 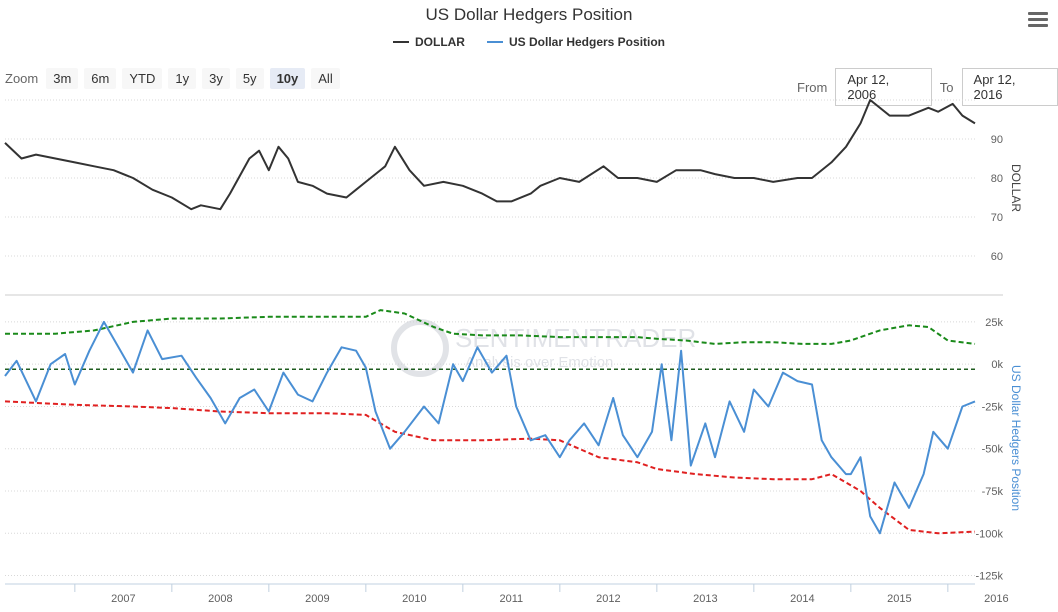 I want to click on zoom-button-3m: 3m, so click(x=62, y=78).